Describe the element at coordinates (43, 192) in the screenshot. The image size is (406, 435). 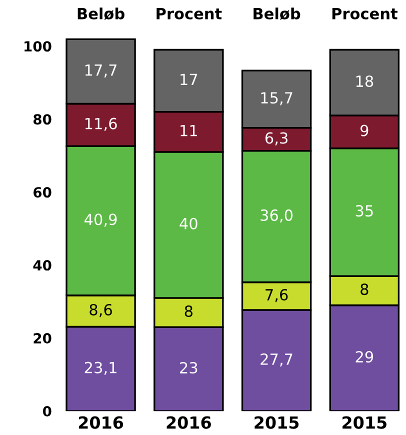
I see `y-tick-label: 60` at that location.